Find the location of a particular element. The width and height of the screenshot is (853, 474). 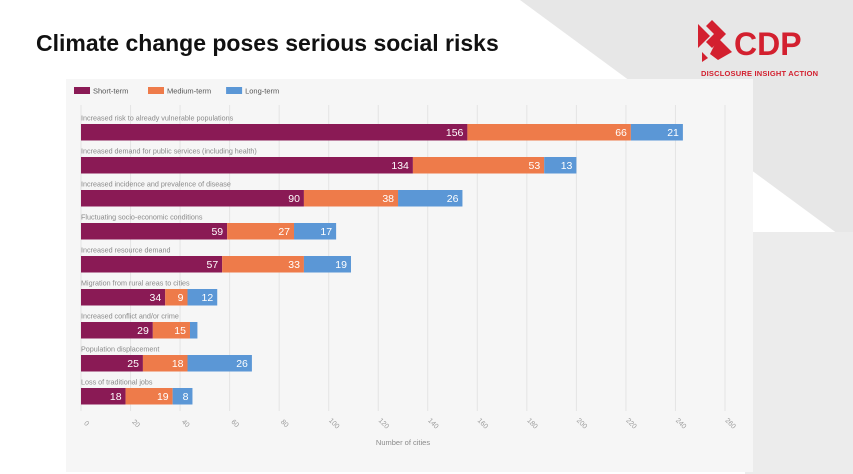

legend-swatch-short-term is located at coordinates (82, 90).